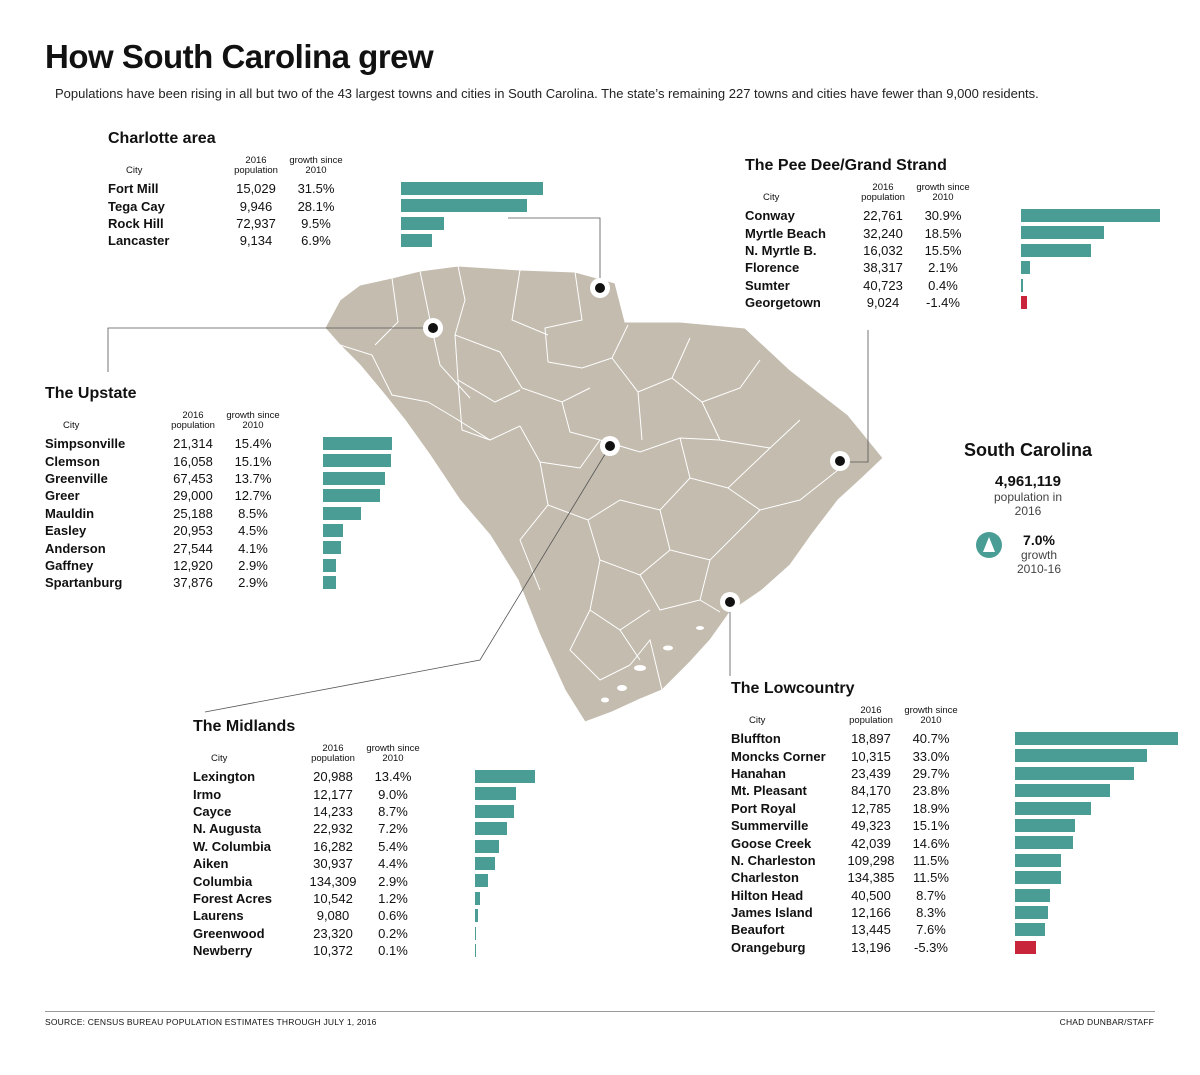 The image size is (1200, 1075). I want to click on city-growth: 2.1%, so click(943, 268).